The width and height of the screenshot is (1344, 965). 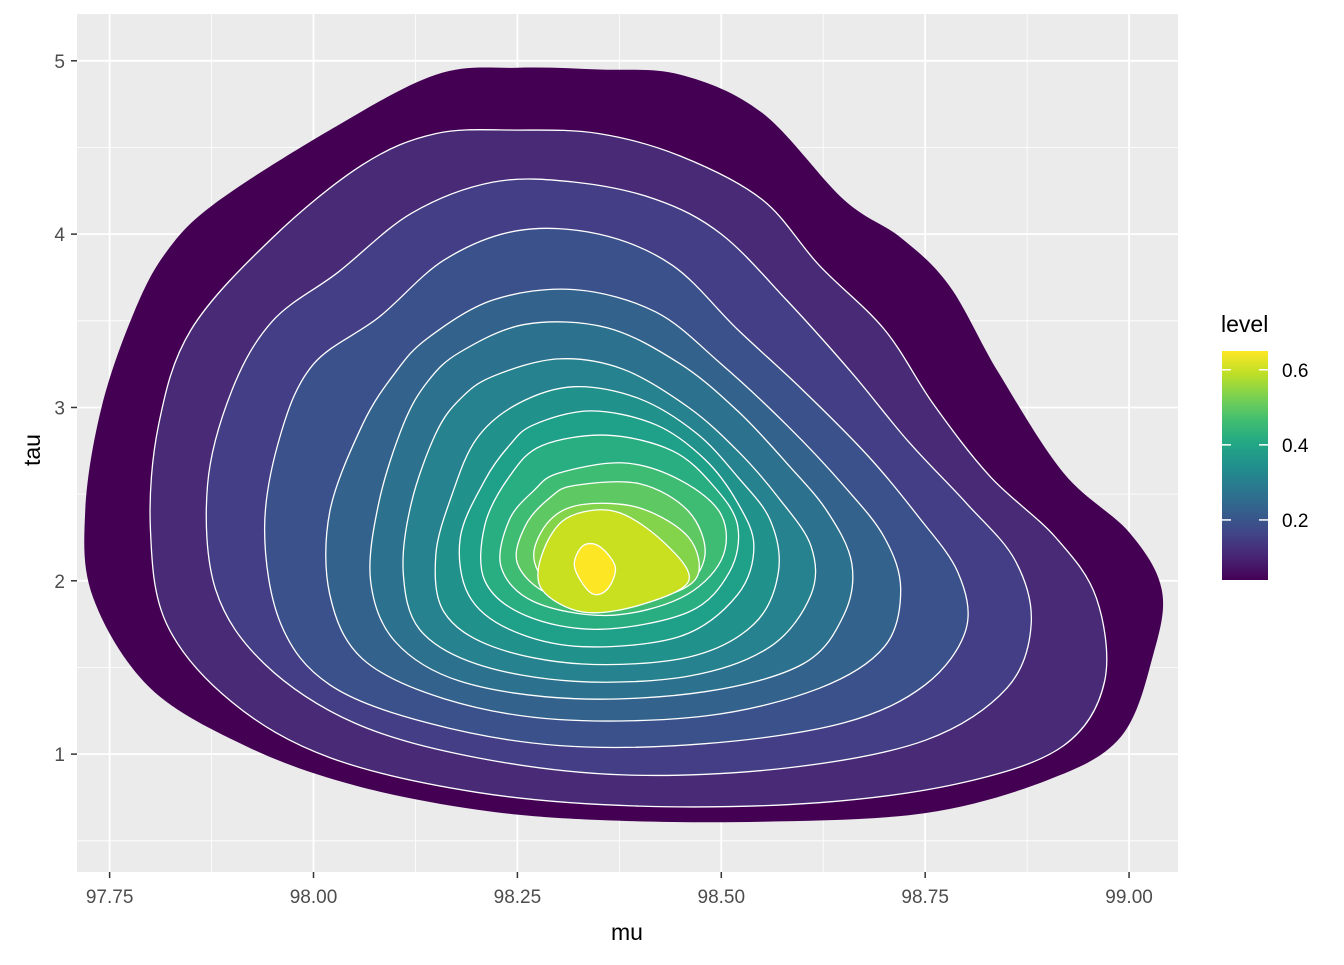 I want to click on x-tick-label: 98.75, so click(x=925, y=897).